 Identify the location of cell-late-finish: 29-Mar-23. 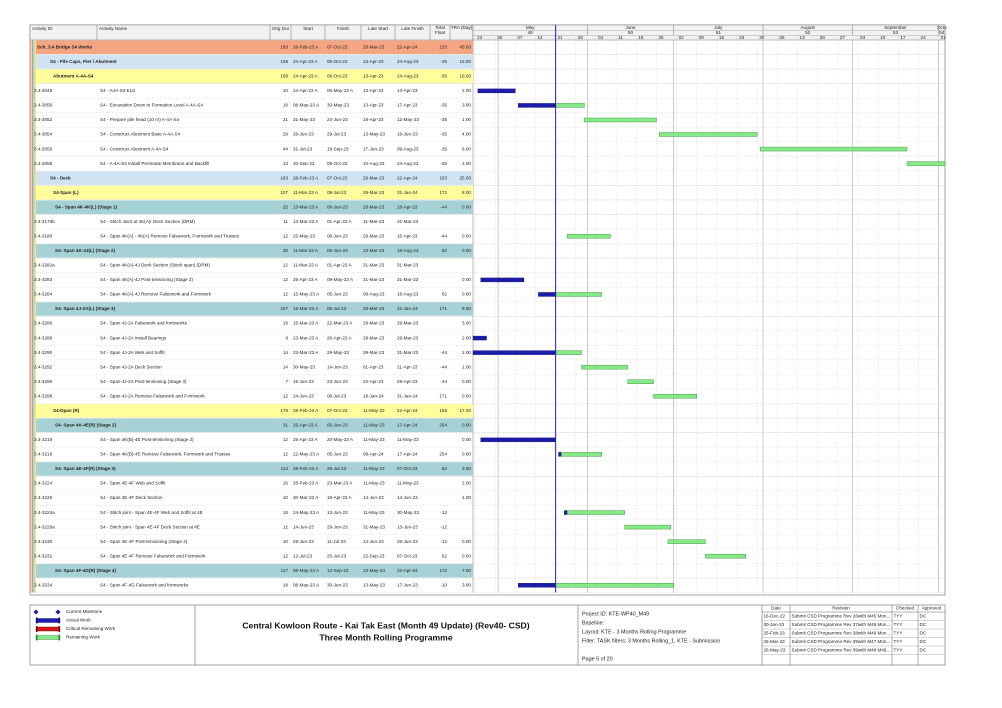
(408, 323).